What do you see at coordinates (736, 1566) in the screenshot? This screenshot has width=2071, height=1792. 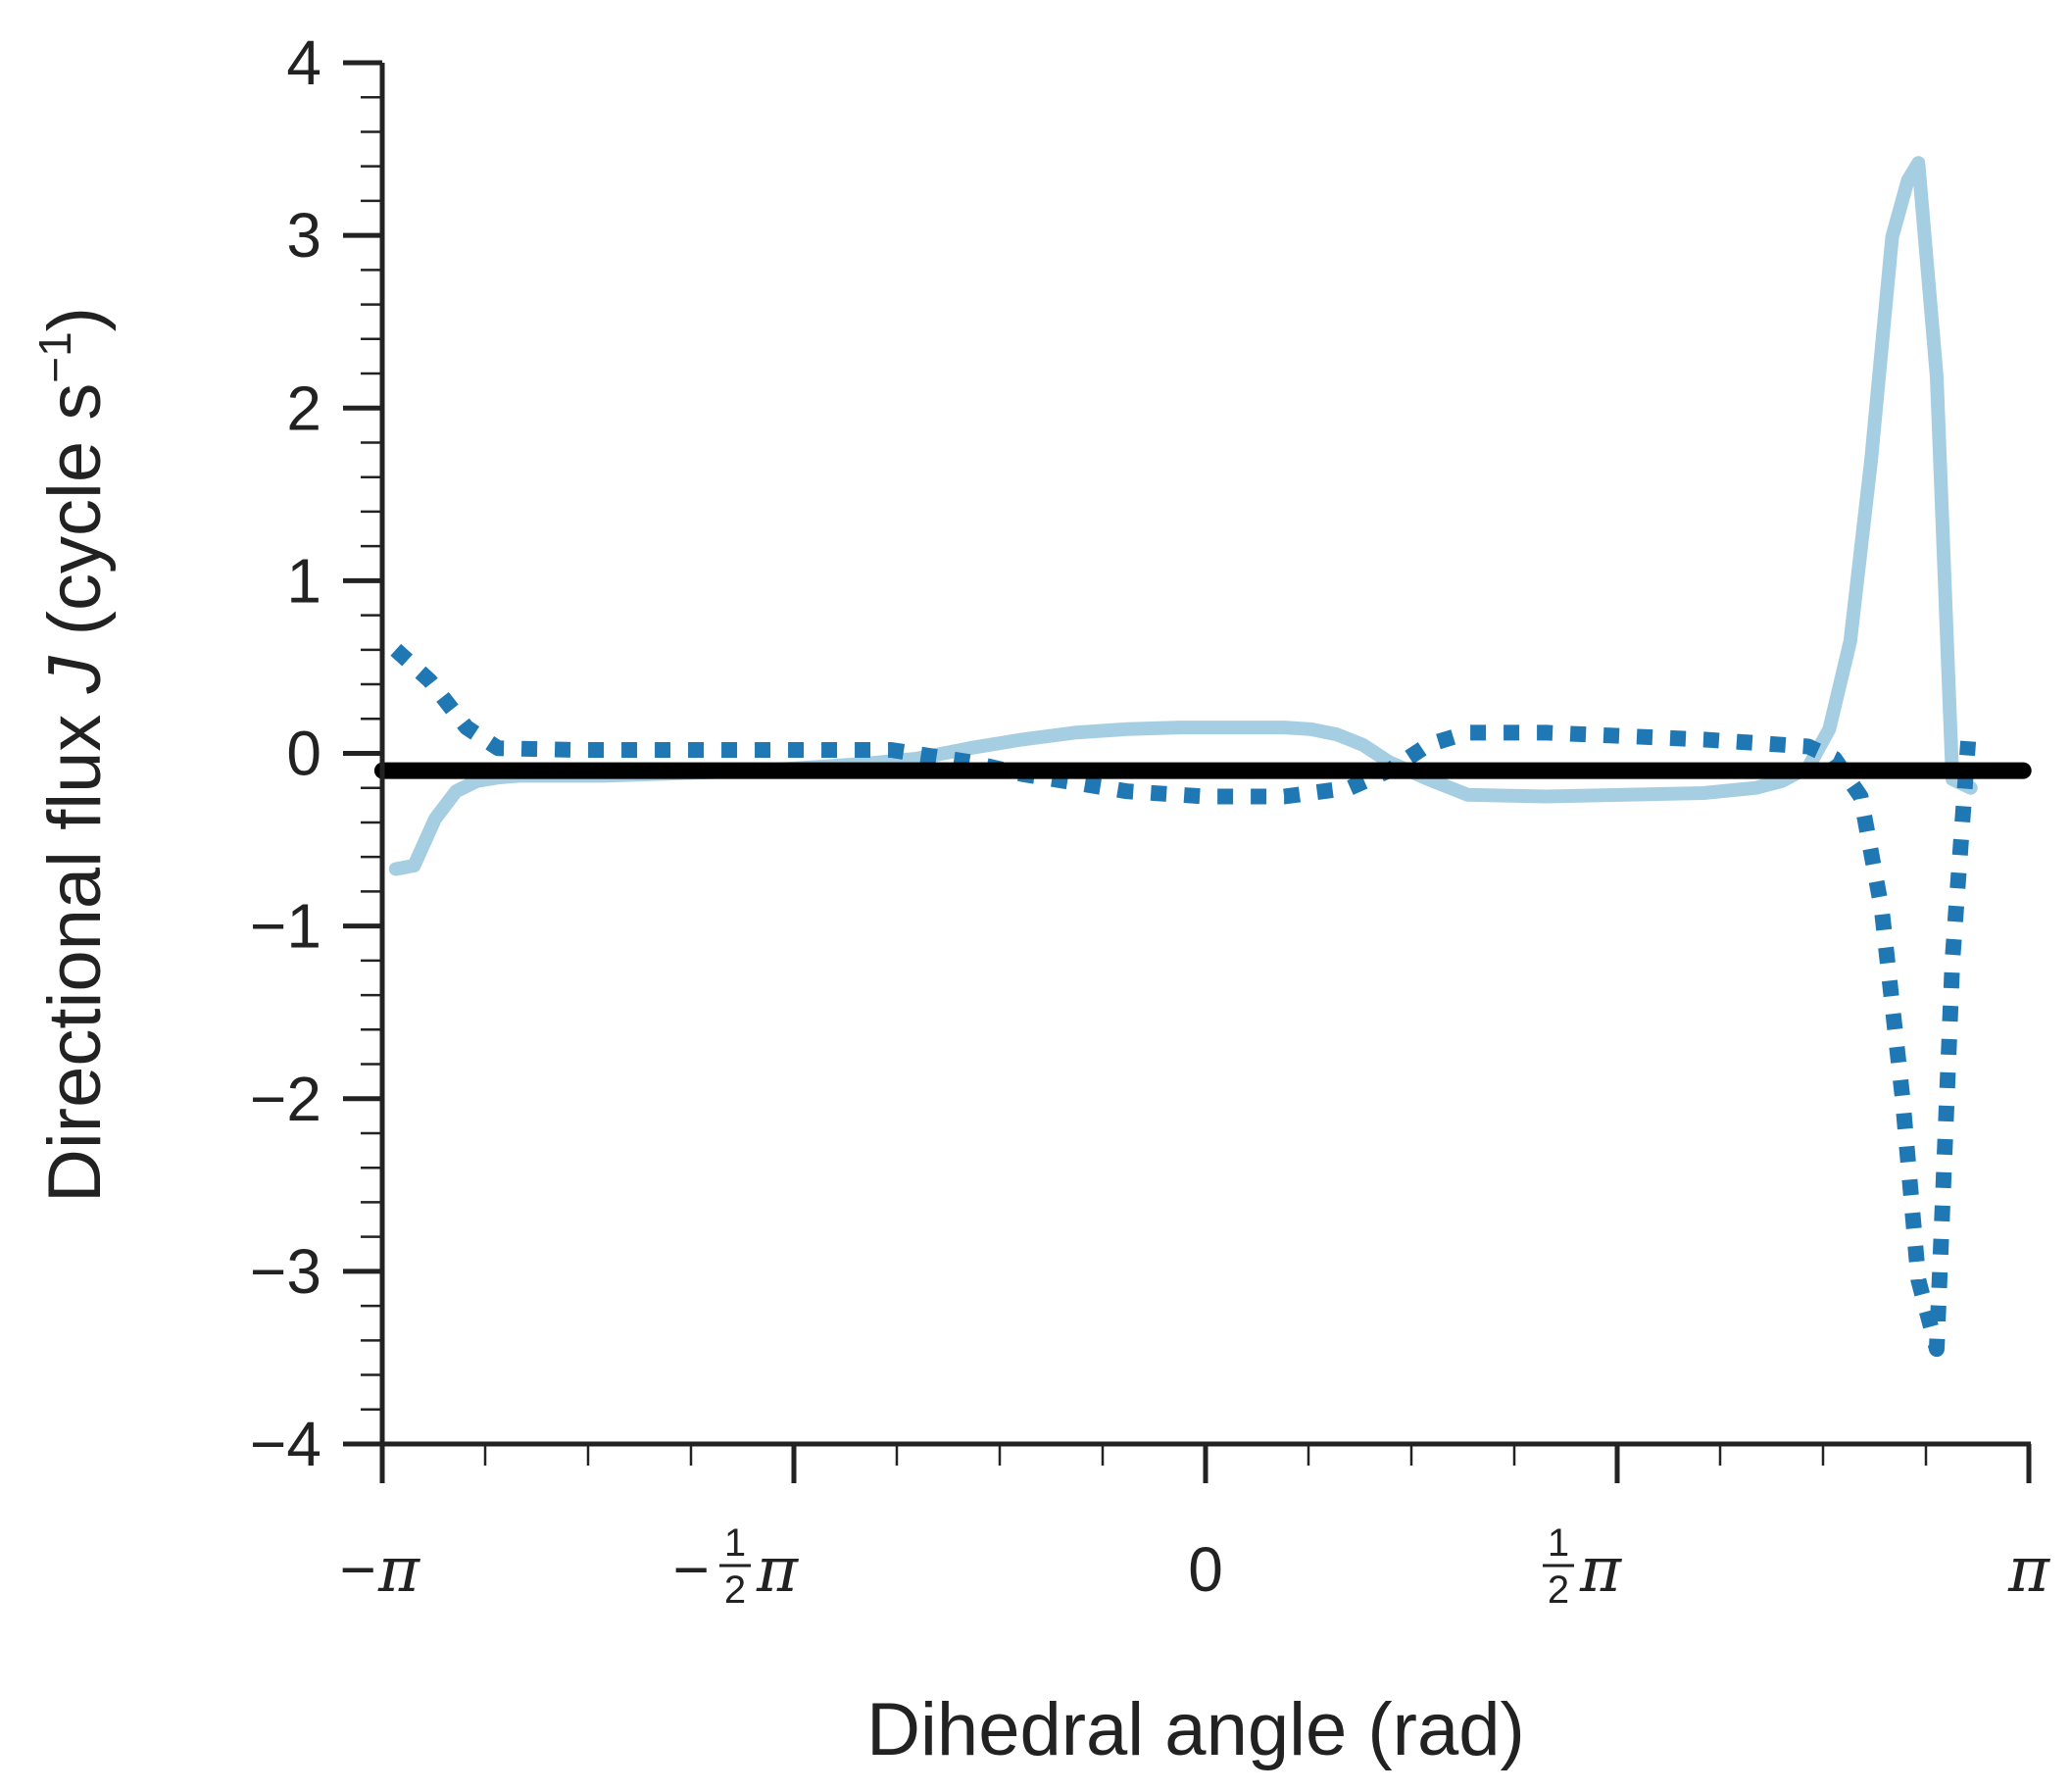 I see `x-tick-label: −12 π` at bounding box center [736, 1566].